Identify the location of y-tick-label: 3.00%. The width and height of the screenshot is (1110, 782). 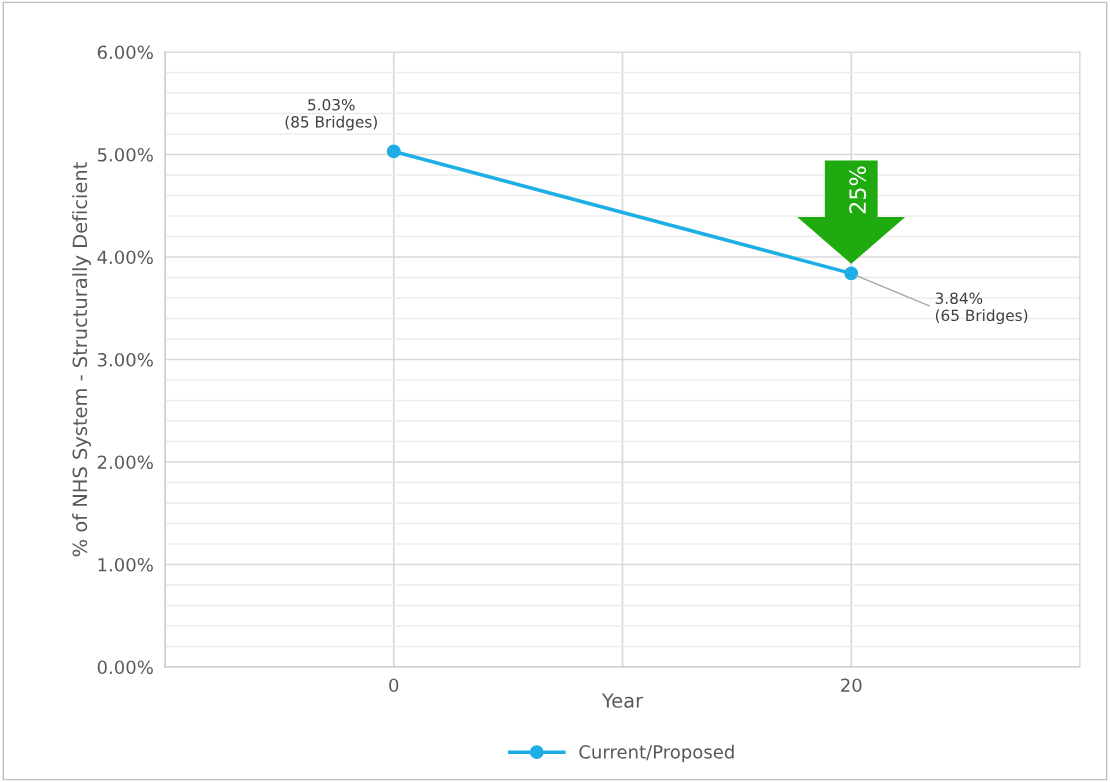
(125, 359).